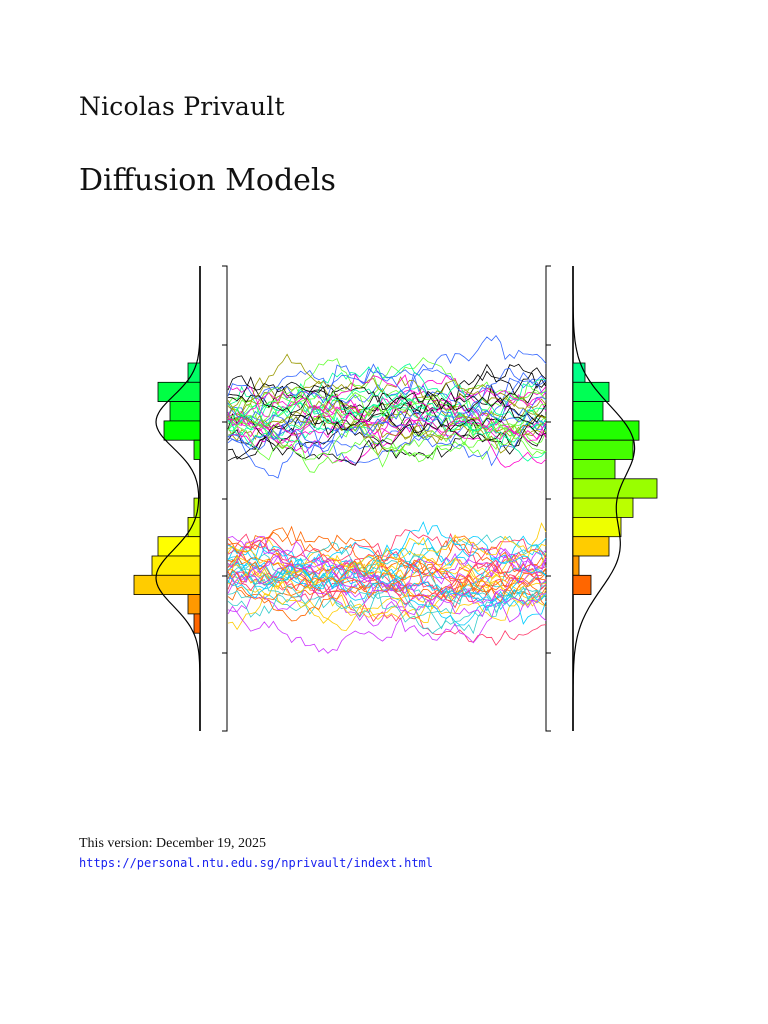 The image size is (768, 1024). Describe the element at coordinates (173, 843) in the screenshot. I see `version-line: This version: December 19, 2025` at that location.